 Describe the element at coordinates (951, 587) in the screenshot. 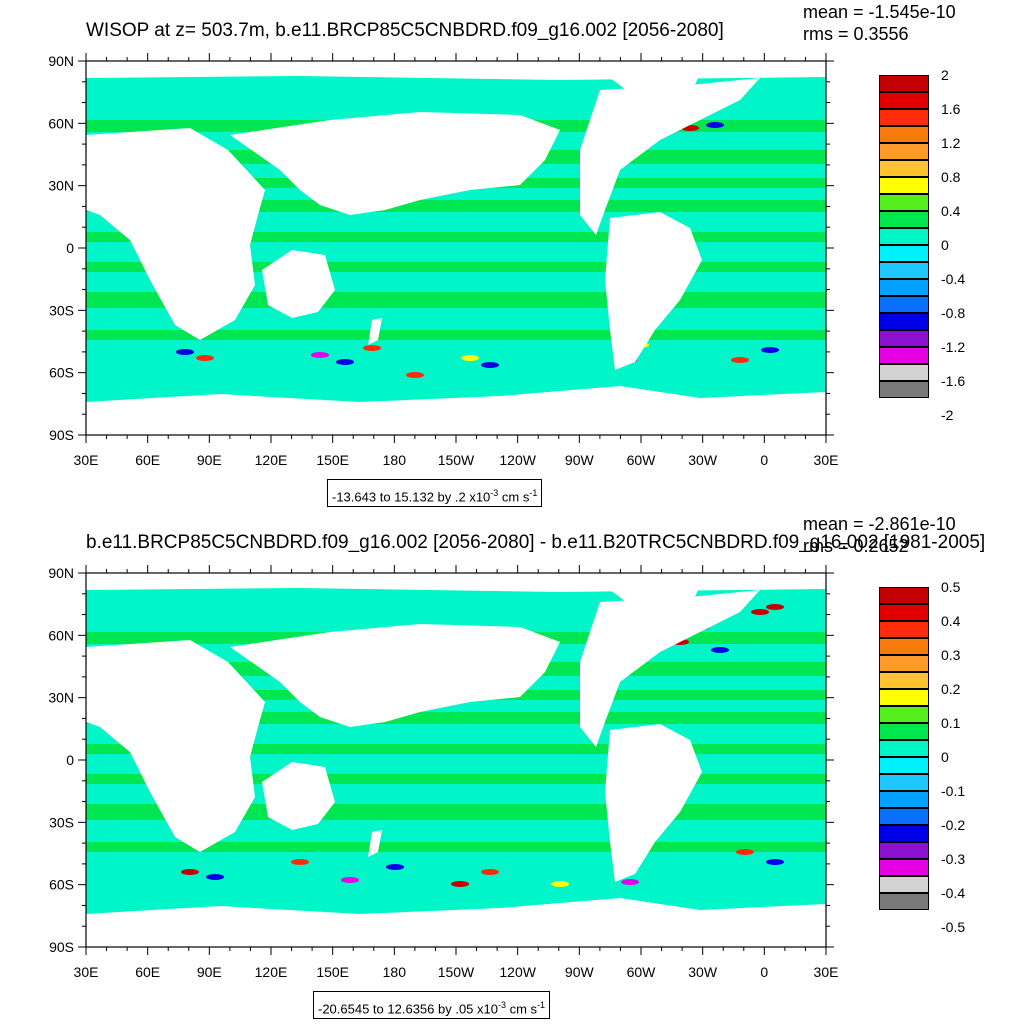

I see `colorbar-label: 0.5` at that location.